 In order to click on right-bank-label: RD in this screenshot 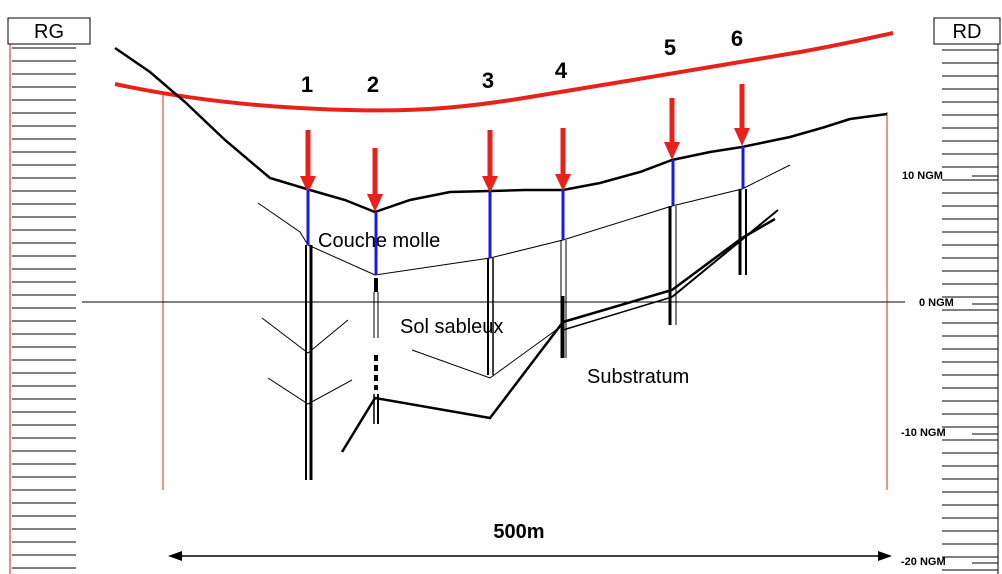, I will do `click(967, 32)`.